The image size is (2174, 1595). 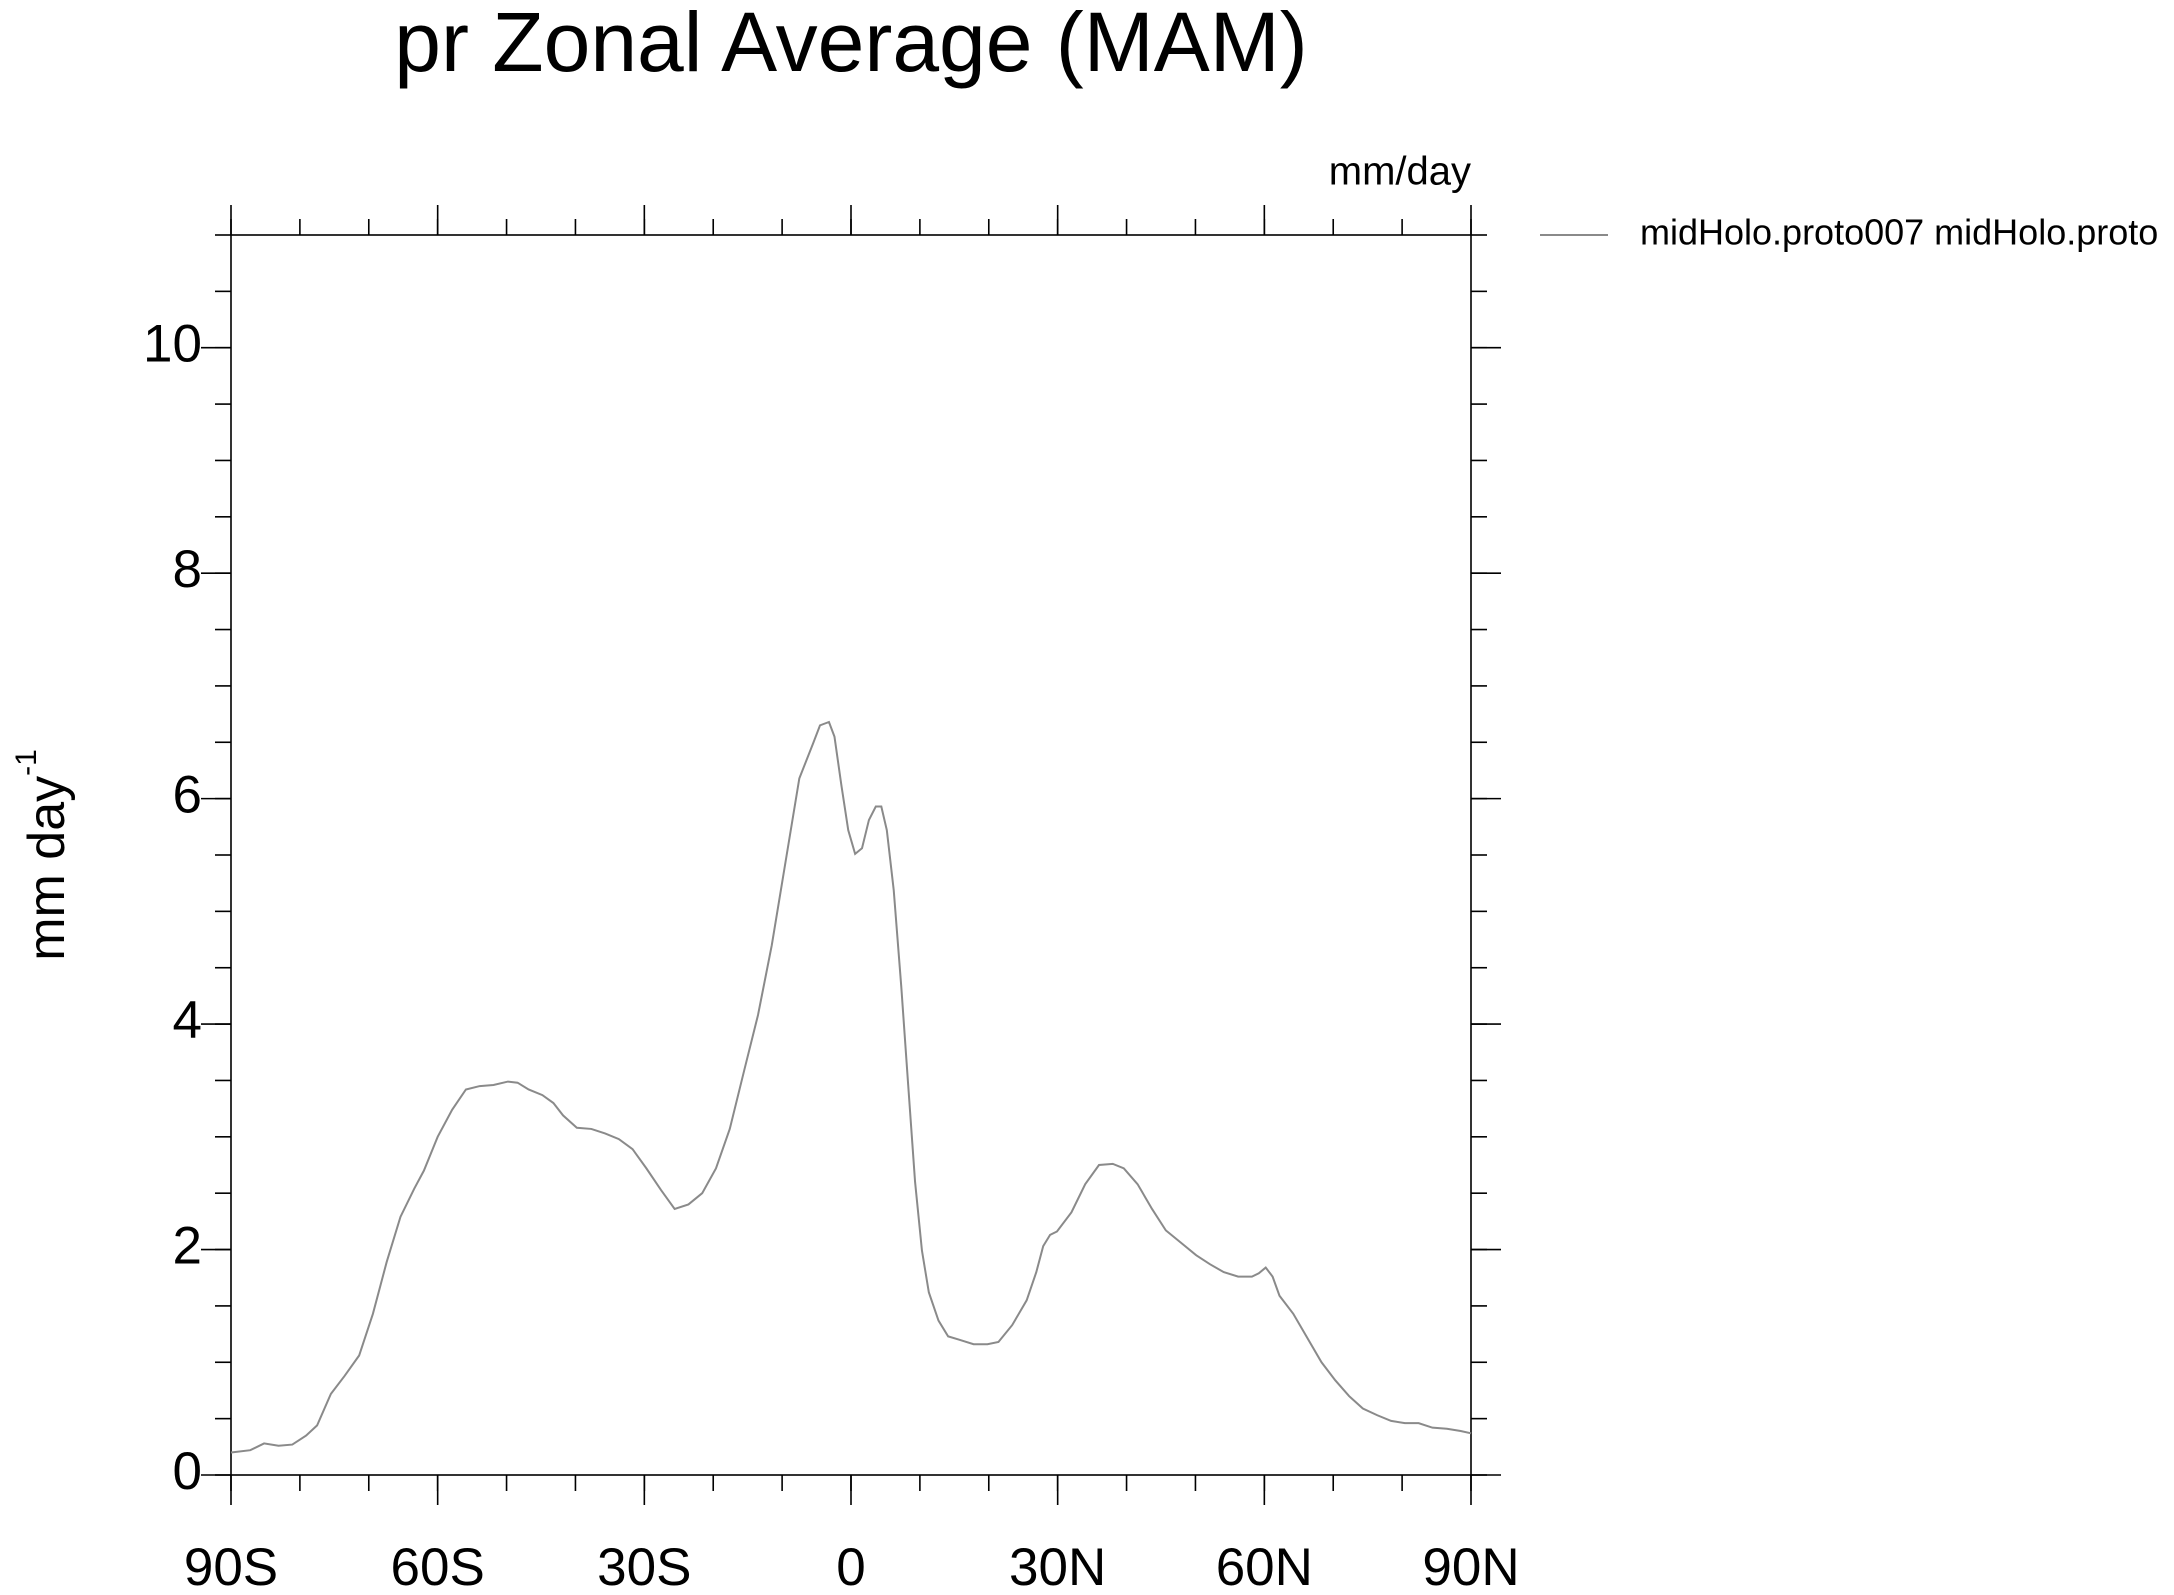 I want to click on chart-title: pr Zonal Average (MAM), so click(x=850, y=44).